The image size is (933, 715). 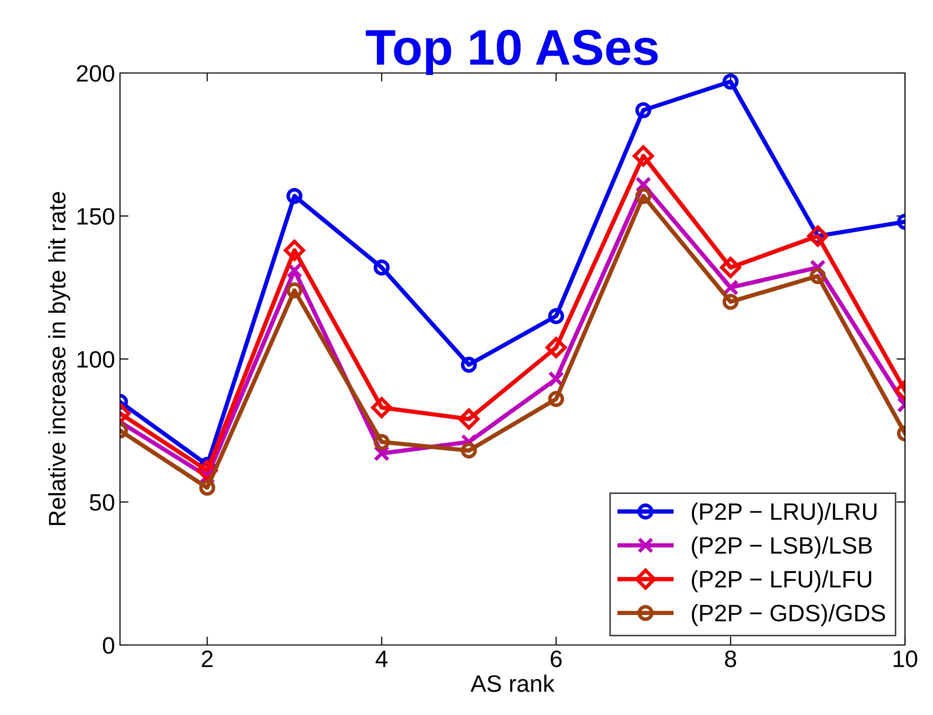 What do you see at coordinates (784, 513) in the screenshot?
I see `legend-label: (P2P − LRU)/LRU` at bounding box center [784, 513].